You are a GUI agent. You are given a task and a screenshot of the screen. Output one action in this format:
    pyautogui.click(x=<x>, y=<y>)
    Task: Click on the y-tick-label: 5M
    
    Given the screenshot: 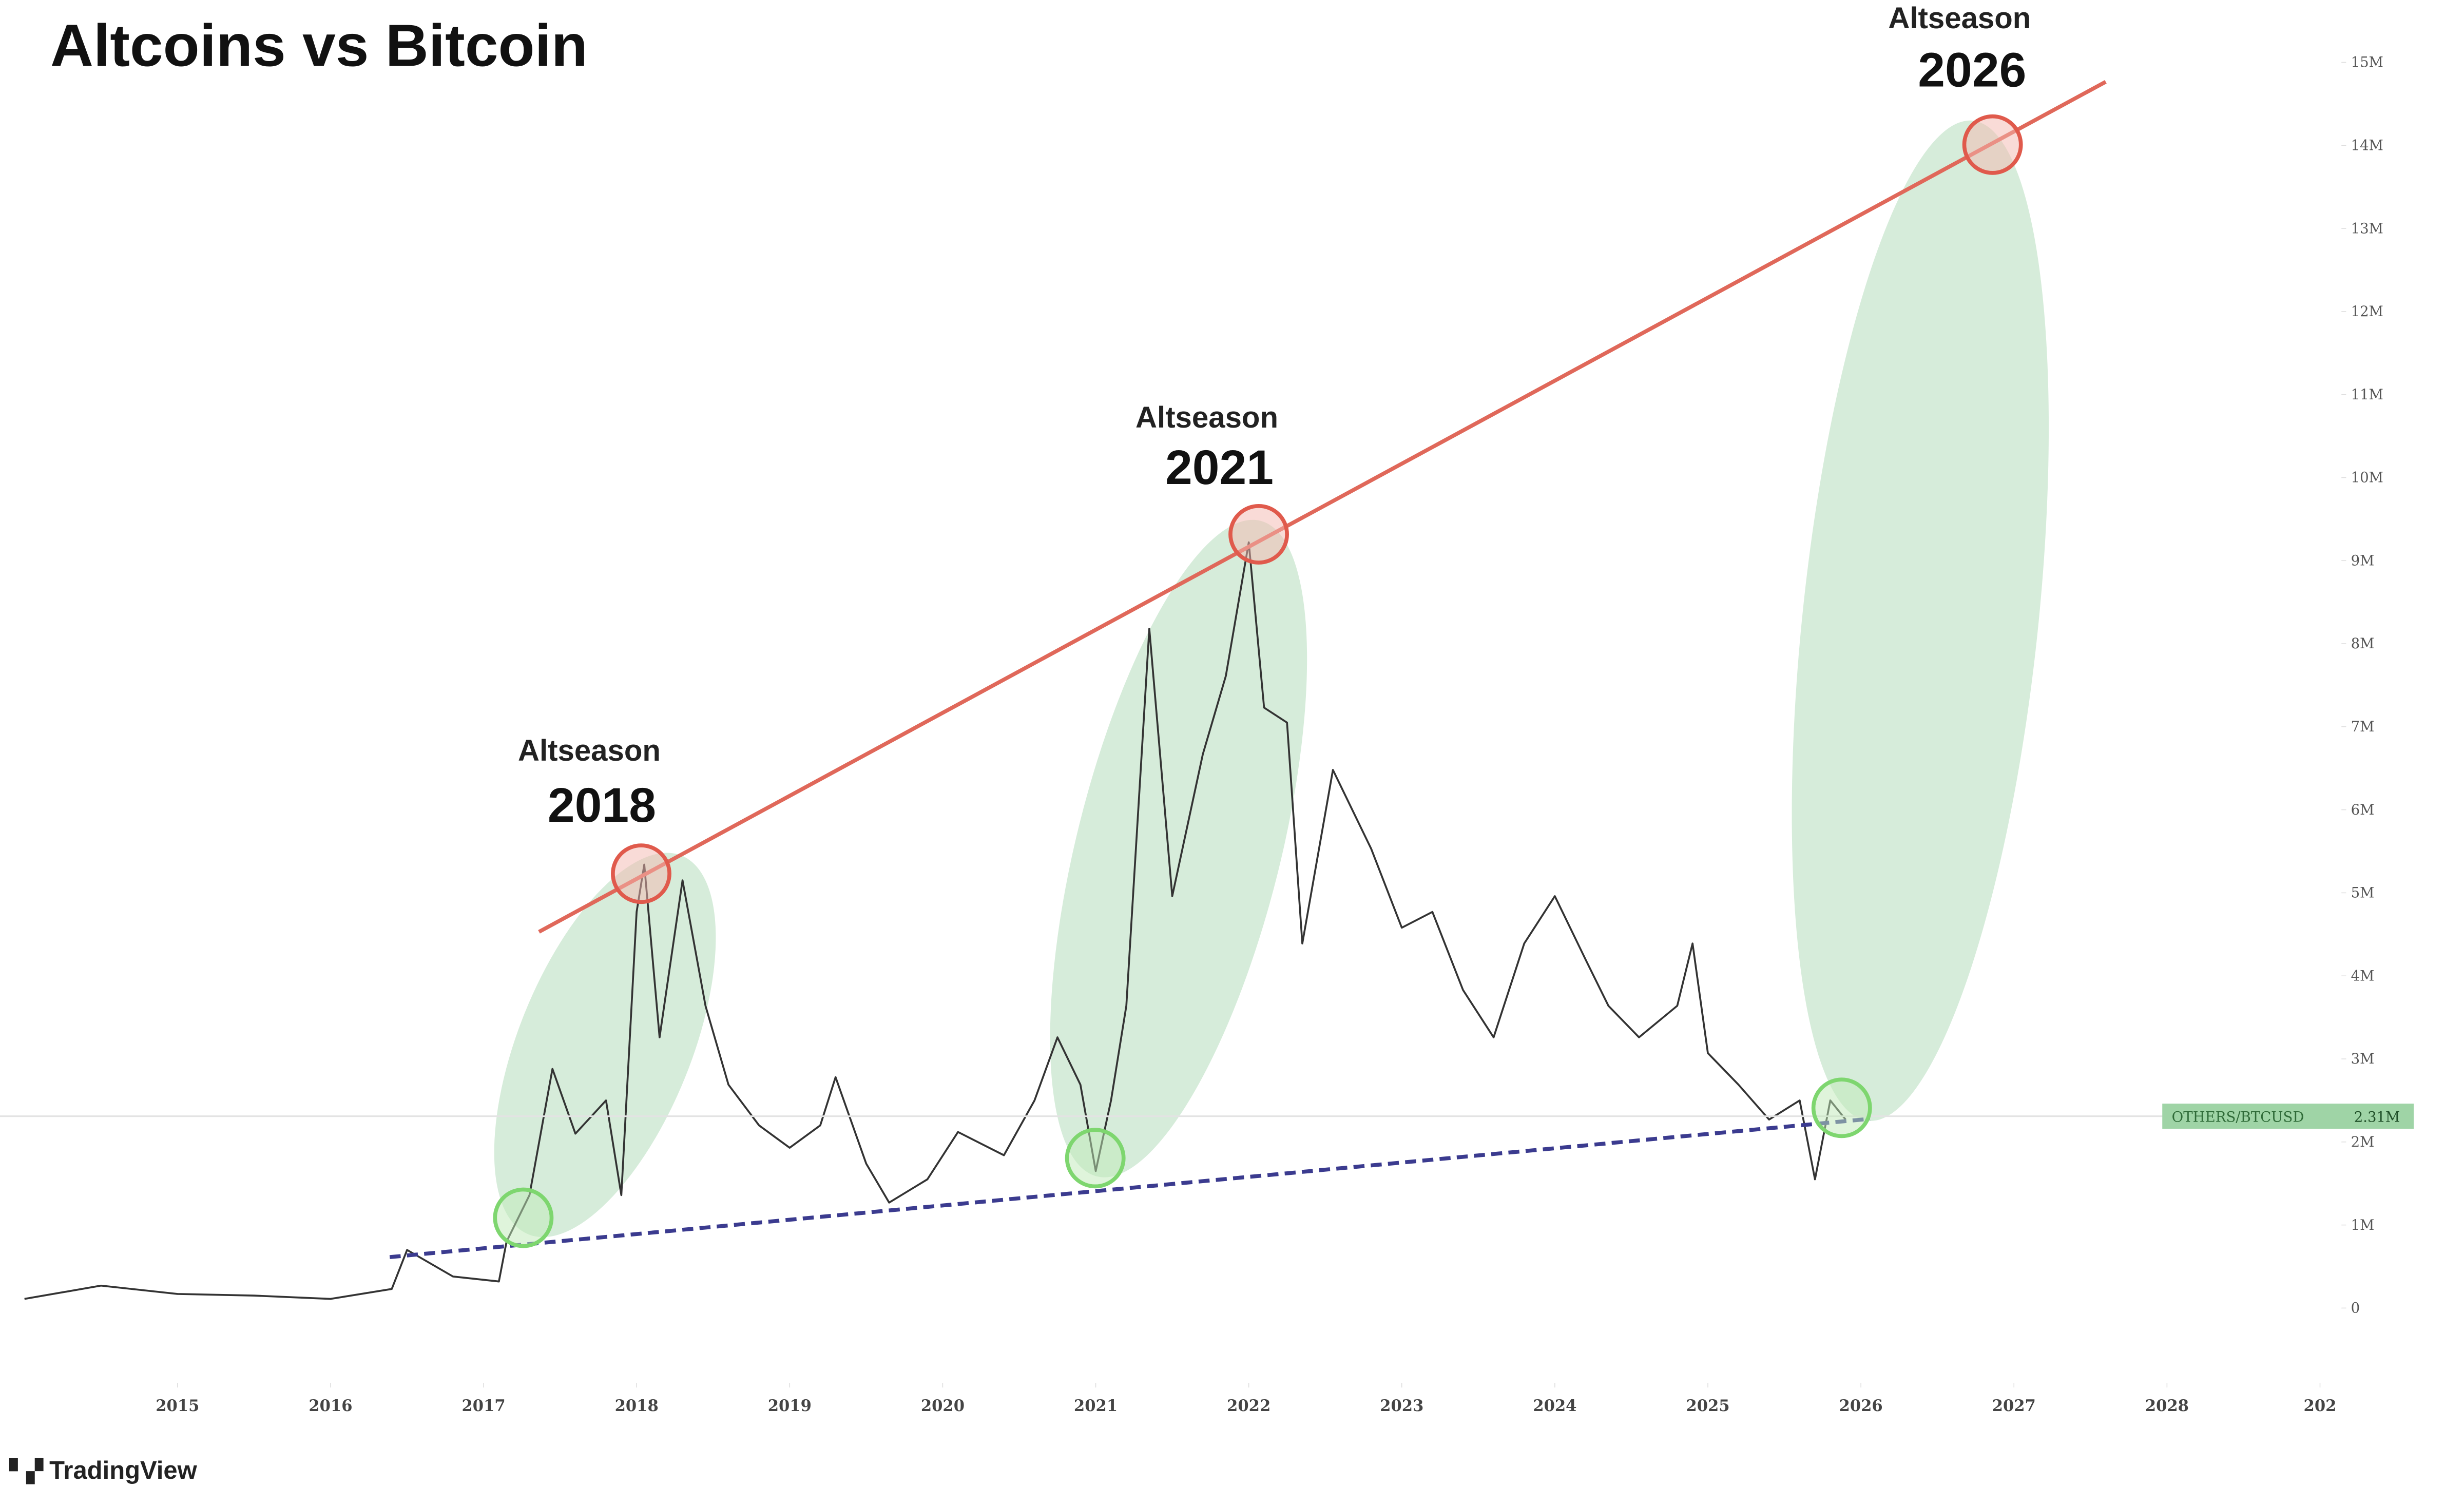 What is the action you would take?
    pyautogui.click(x=2363, y=893)
    